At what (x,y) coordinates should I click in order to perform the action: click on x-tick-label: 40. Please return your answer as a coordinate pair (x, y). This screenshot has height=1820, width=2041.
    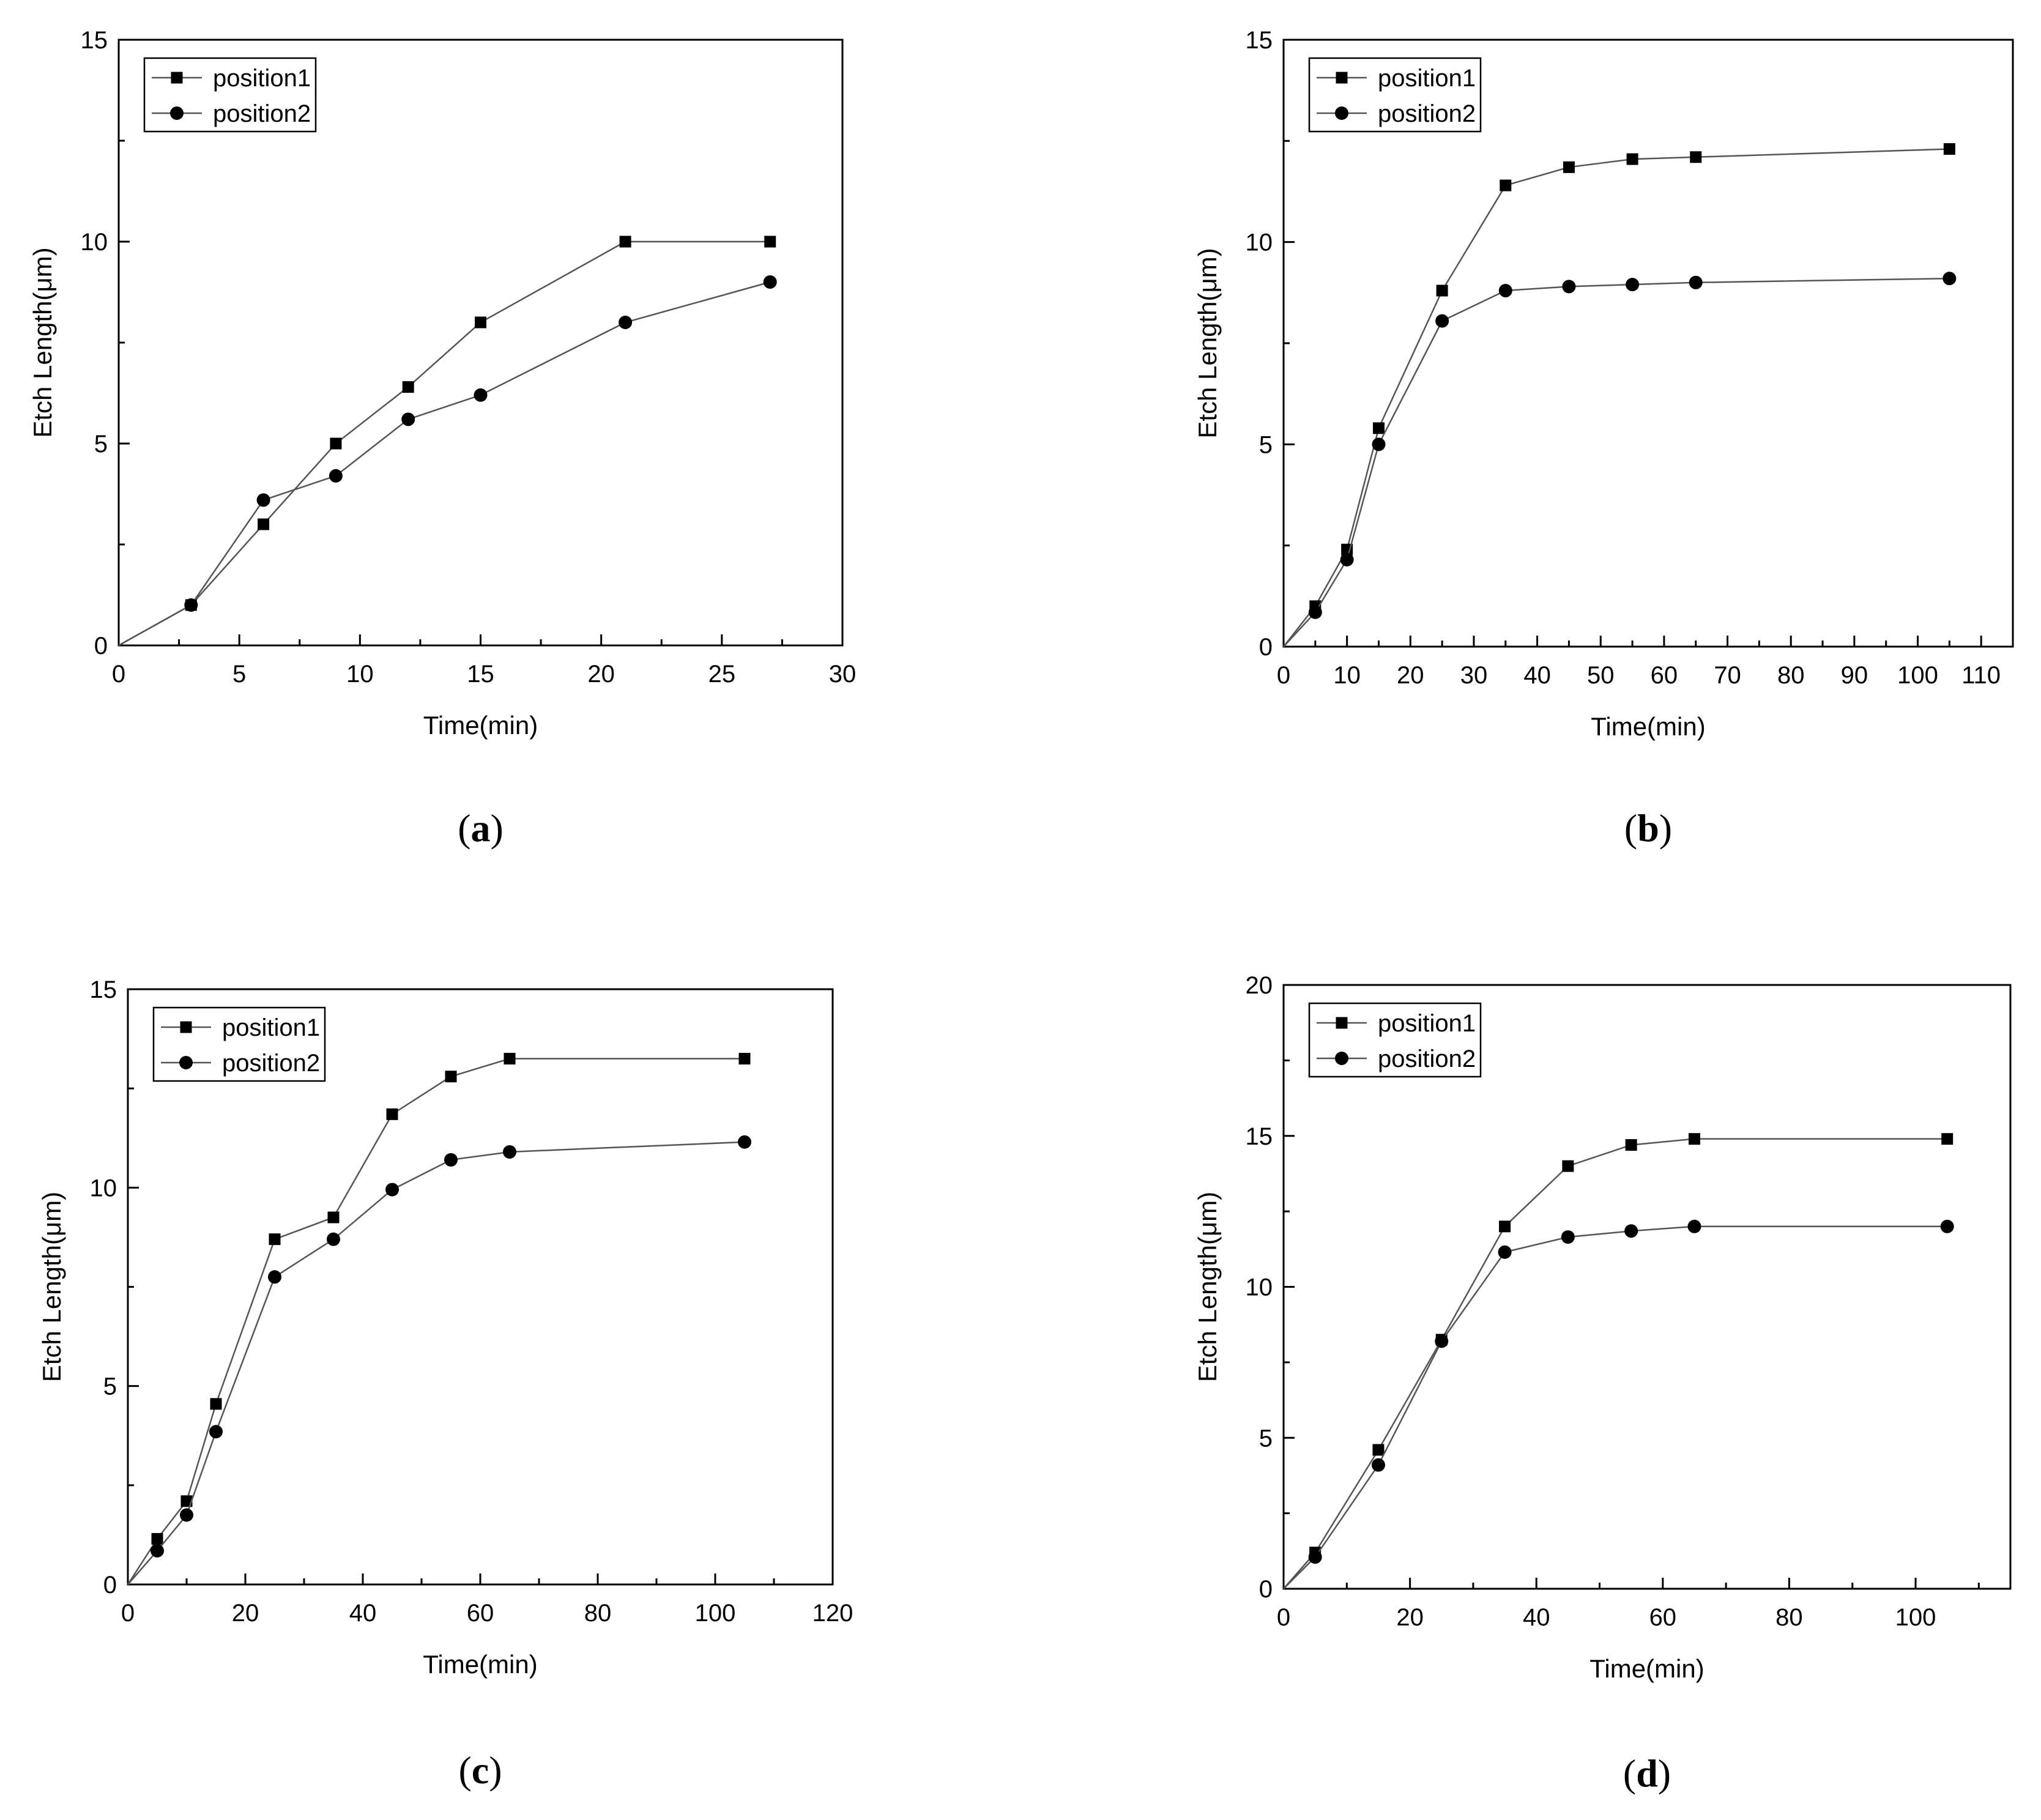
    Looking at the image, I should click on (363, 1613).